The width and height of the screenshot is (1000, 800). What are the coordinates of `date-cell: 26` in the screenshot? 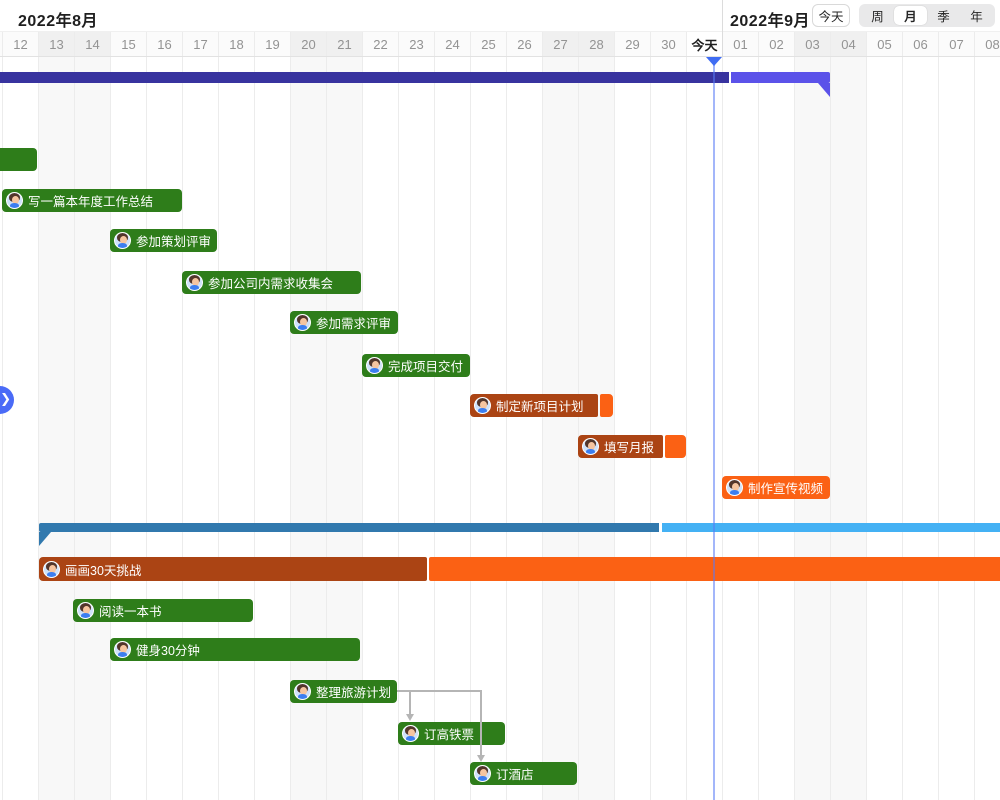 It's located at (524, 44).